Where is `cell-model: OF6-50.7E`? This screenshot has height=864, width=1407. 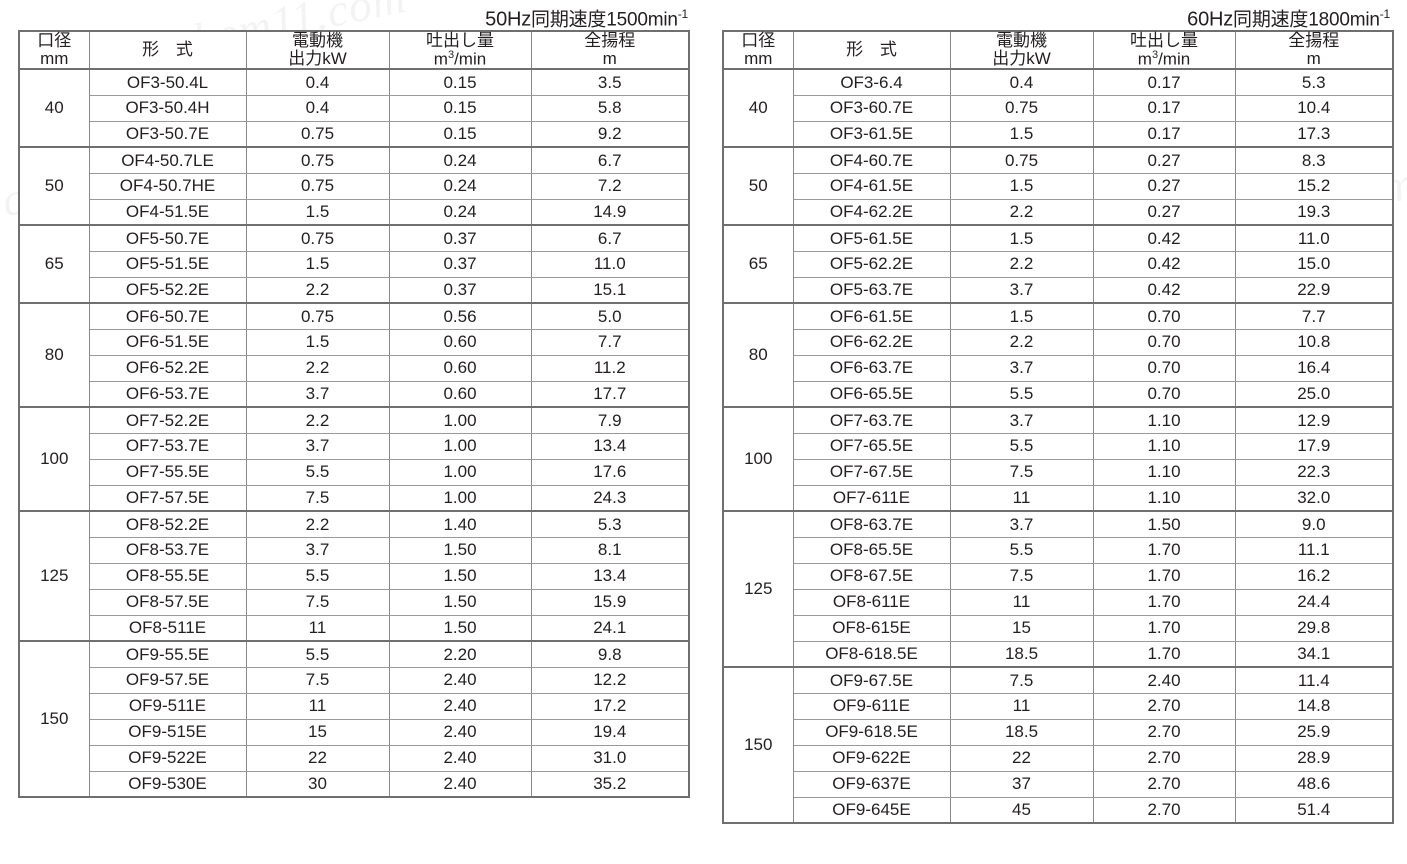 cell-model: OF6-50.7E is located at coordinates (167, 316).